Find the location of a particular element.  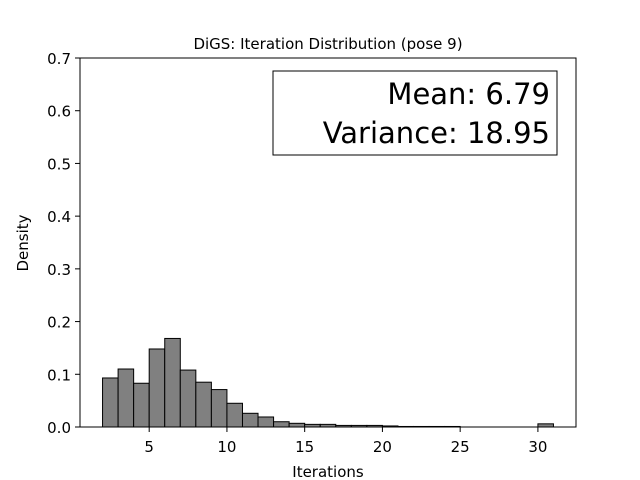

x-axis-ticks: 5 10 15 20 25 30 is located at coordinates (345, 441).